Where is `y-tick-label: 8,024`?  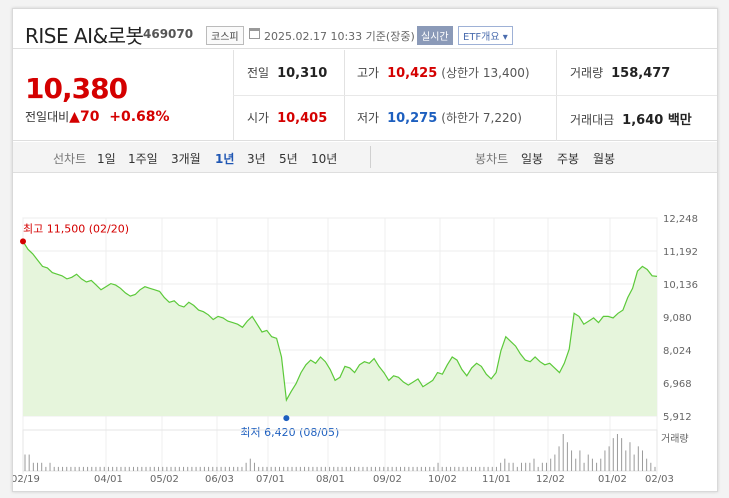 y-tick-label: 8,024 is located at coordinates (677, 351).